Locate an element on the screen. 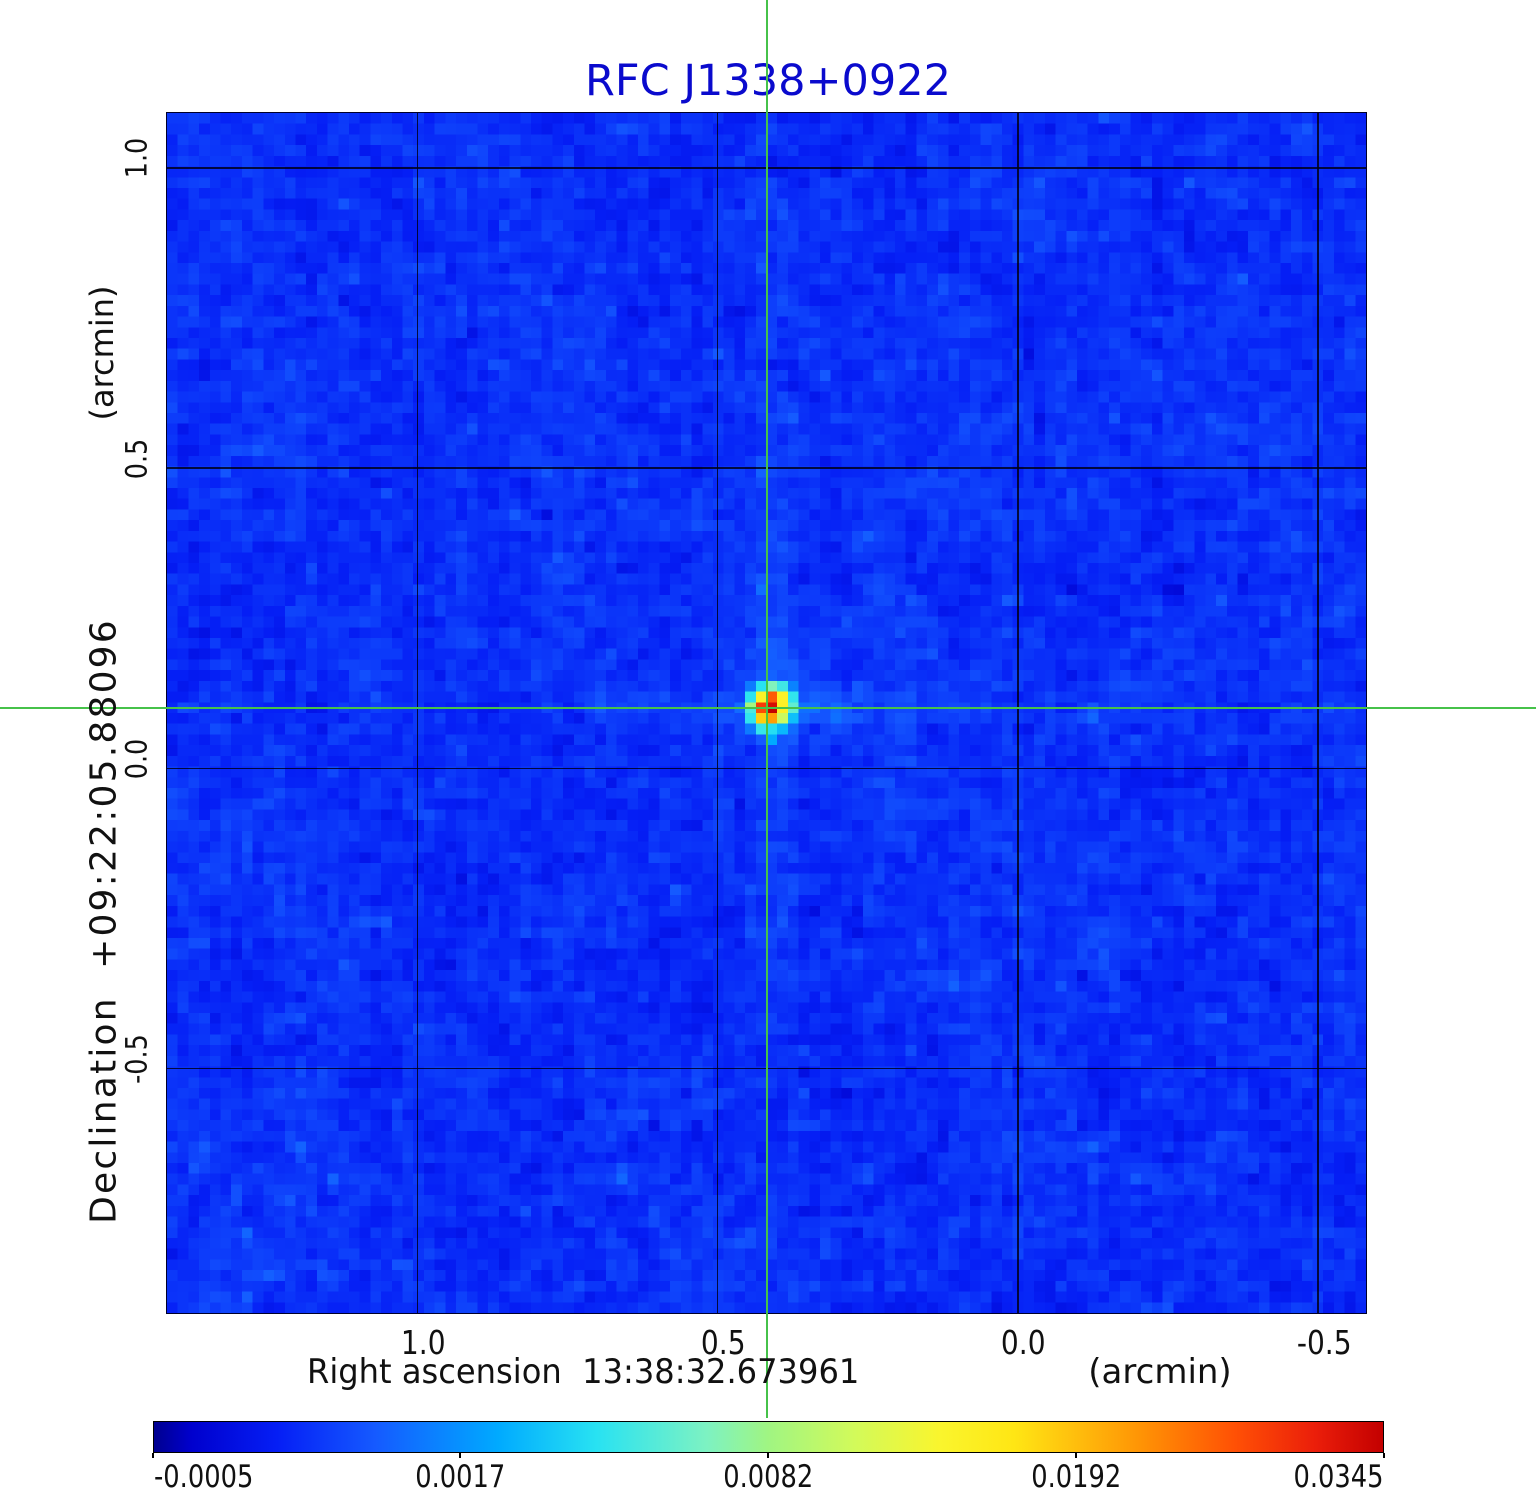  colorbar-tick-label: 0.0345 is located at coordinates (1338, 1477).